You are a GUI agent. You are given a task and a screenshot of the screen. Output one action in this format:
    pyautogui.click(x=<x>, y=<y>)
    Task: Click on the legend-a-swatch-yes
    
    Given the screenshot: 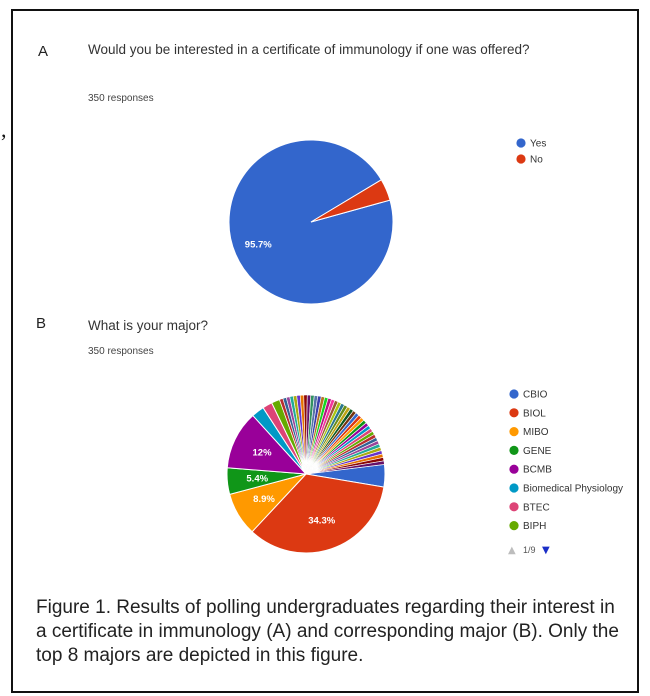 What is the action you would take?
    pyautogui.click(x=521, y=143)
    